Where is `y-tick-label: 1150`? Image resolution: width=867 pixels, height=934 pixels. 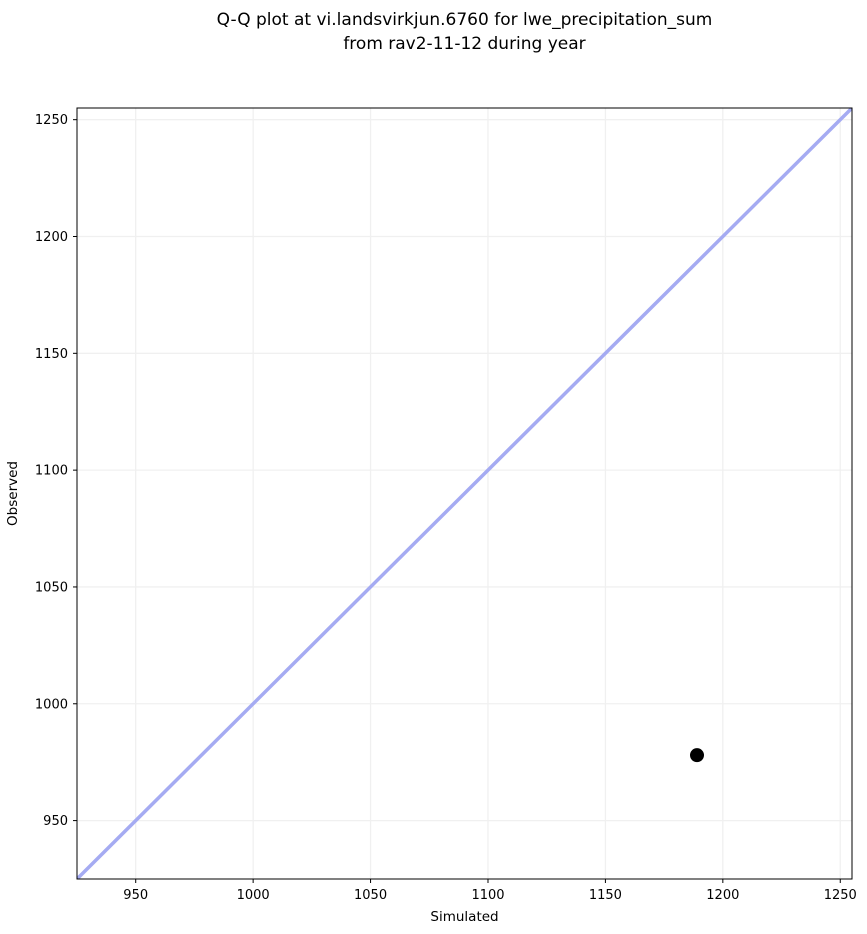
y-tick-label: 1150 is located at coordinates (51, 354).